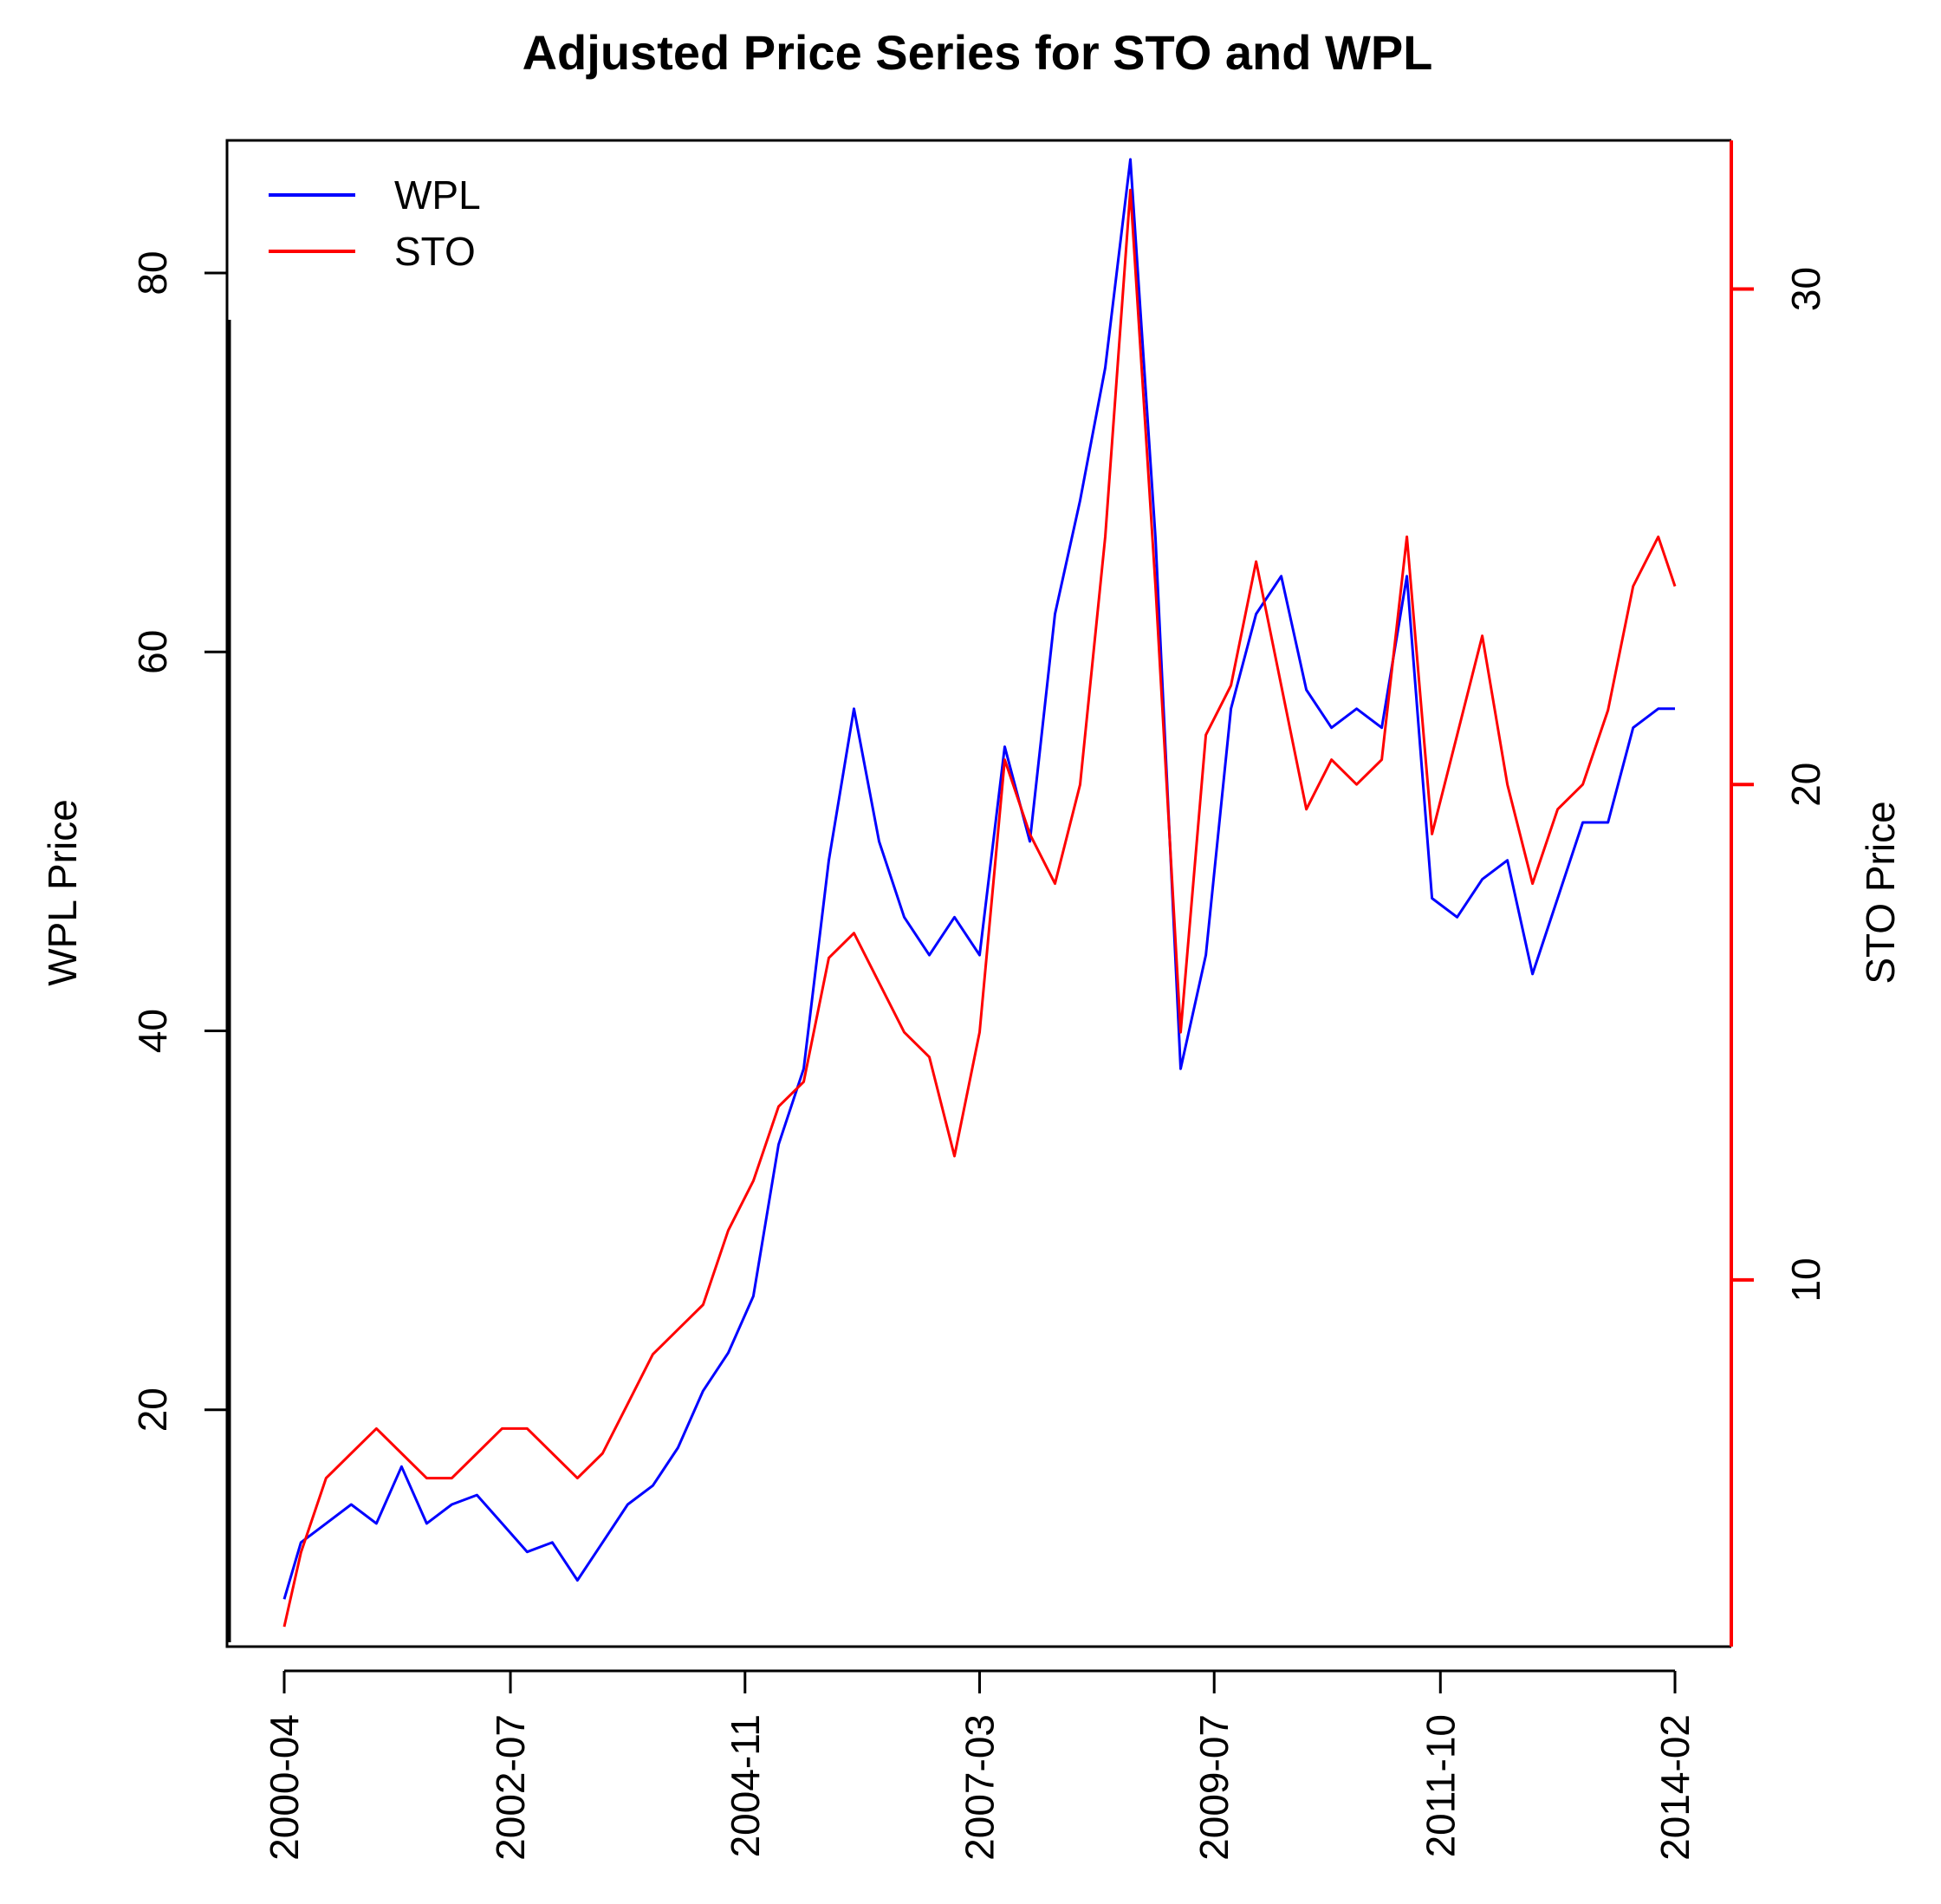  What do you see at coordinates (980, 1787) in the screenshot?
I see `x-tick-label: 2007-03` at bounding box center [980, 1787].